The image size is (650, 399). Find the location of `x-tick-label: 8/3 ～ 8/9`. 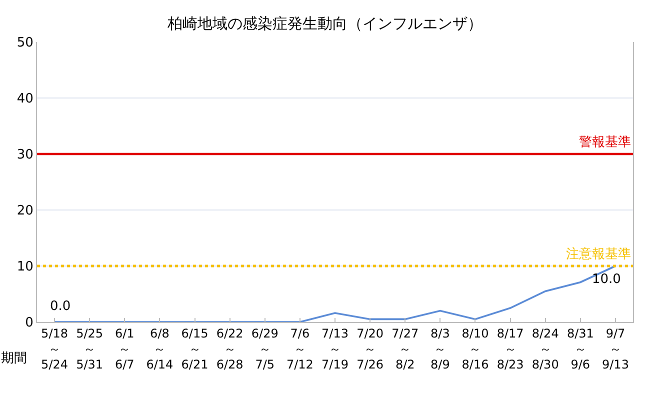

x-tick-label: 8/3 ～ 8/9 is located at coordinates (440, 349).